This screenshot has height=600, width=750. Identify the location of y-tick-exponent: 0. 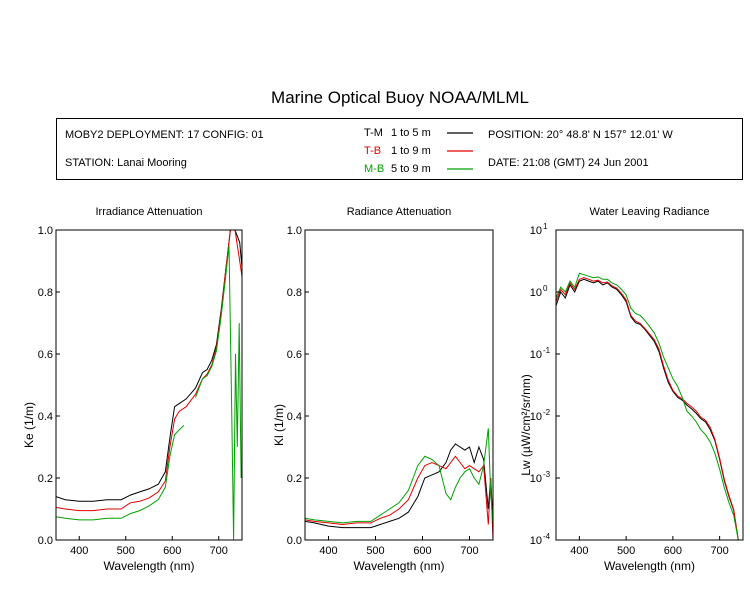
(545, 288).